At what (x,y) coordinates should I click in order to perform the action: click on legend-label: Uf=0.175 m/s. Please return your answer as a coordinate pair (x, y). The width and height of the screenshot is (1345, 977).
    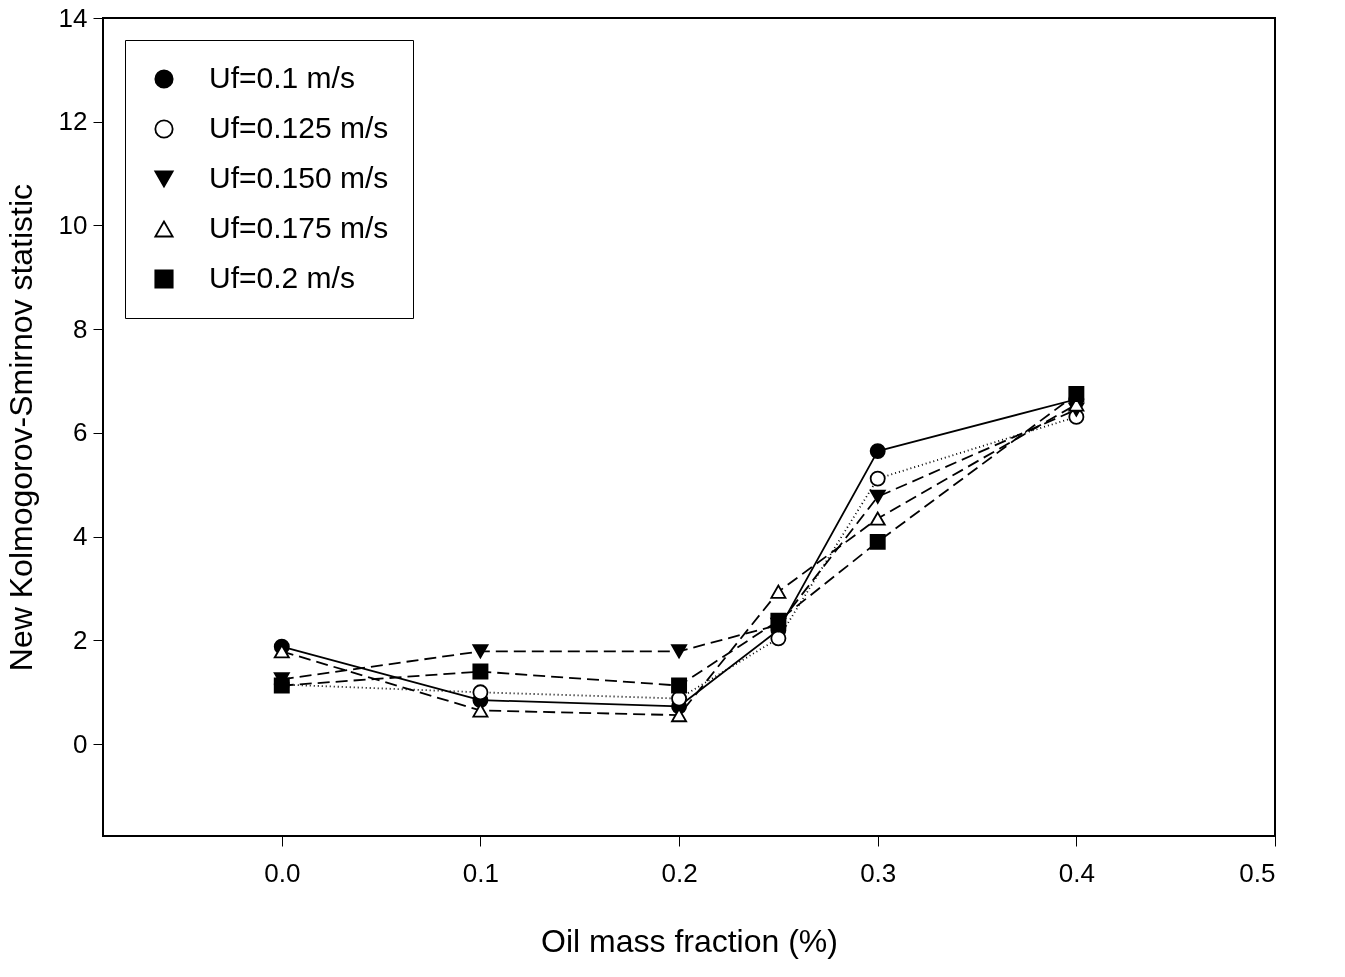
    Looking at the image, I should click on (299, 227).